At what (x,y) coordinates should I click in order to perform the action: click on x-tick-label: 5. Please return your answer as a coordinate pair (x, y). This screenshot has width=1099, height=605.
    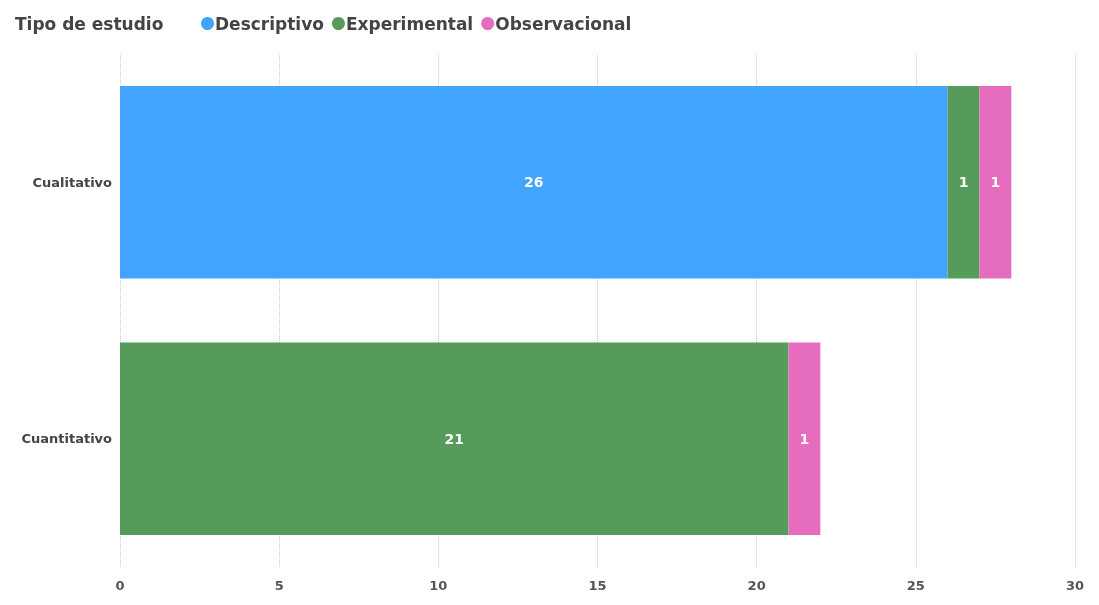
    Looking at the image, I should click on (279, 585).